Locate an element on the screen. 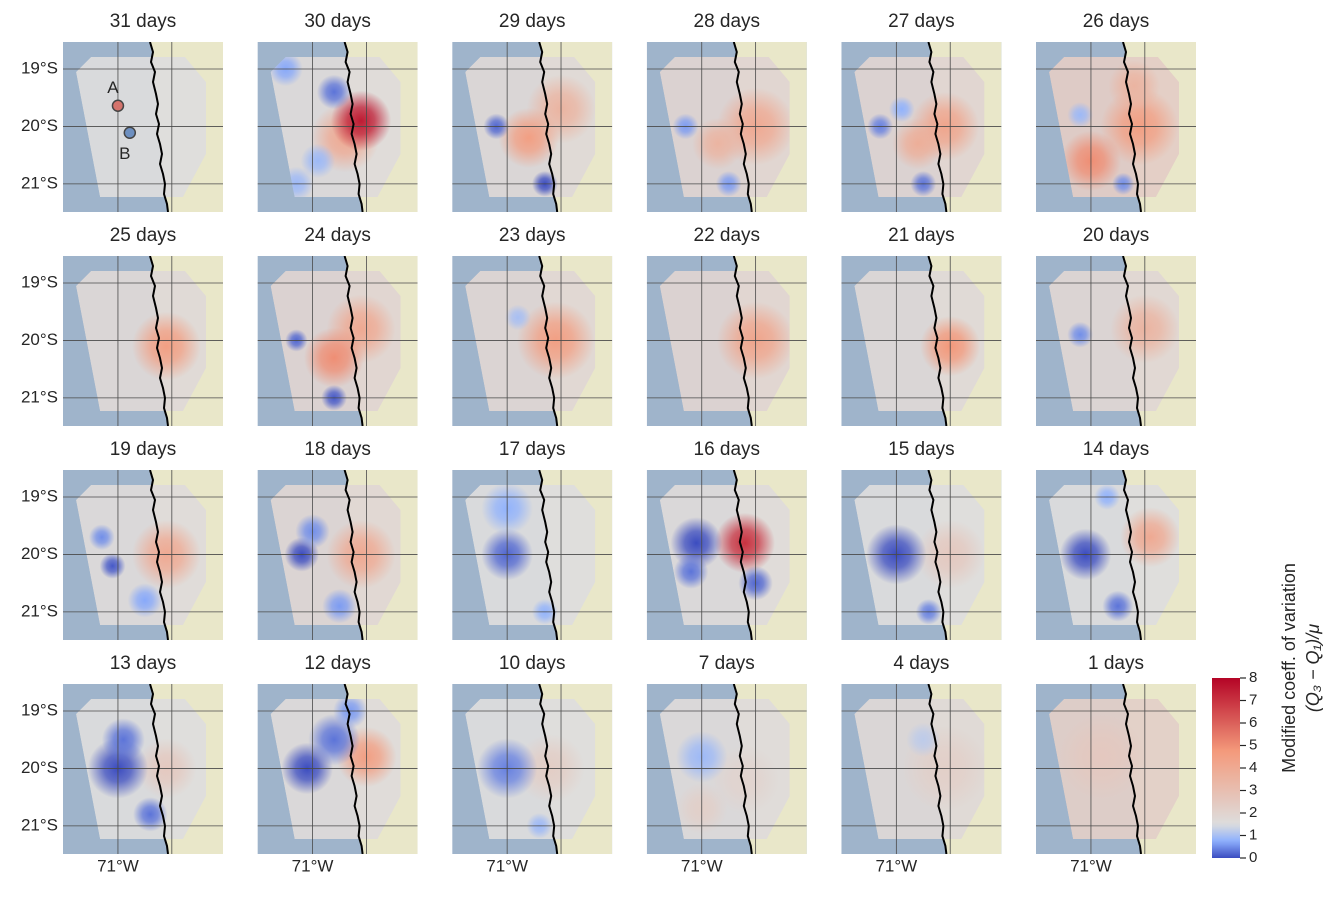 The height and width of the screenshot is (898, 1335). map-panel: AB is located at coordinates (143, 127).